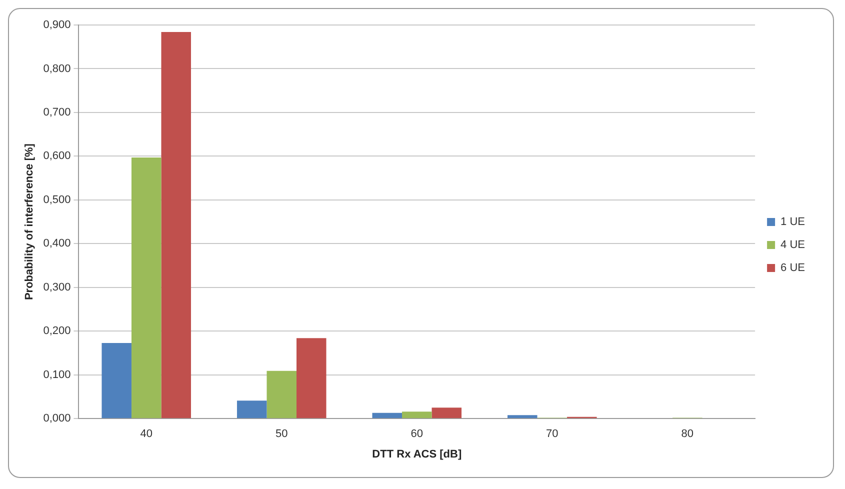 Image resolution: width=845 pixels, height=489 pixels. Describe the element at coordinates (57, 68) in the screenshot. I see `y-tick-label: 0,800` at that location.